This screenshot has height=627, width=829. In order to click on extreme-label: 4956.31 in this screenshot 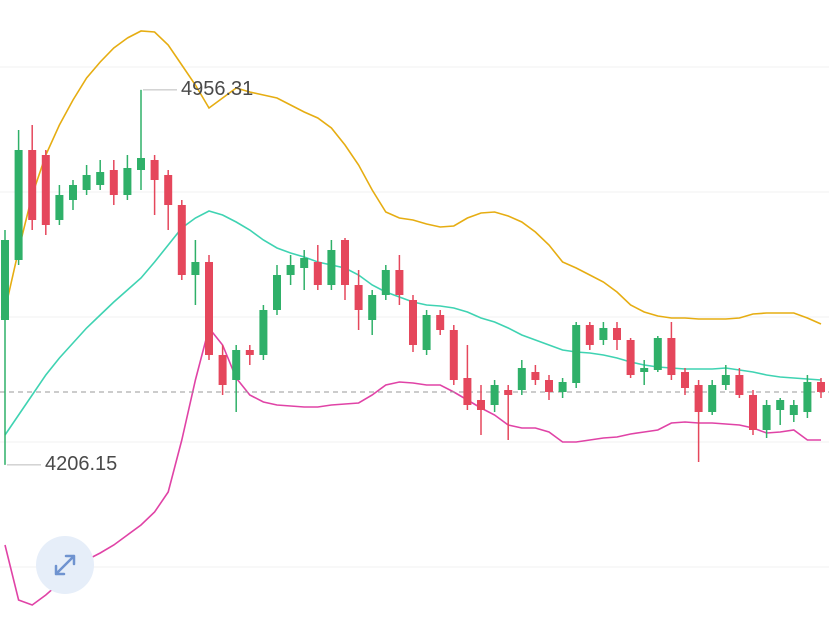, I will do `click(217, 89)`.